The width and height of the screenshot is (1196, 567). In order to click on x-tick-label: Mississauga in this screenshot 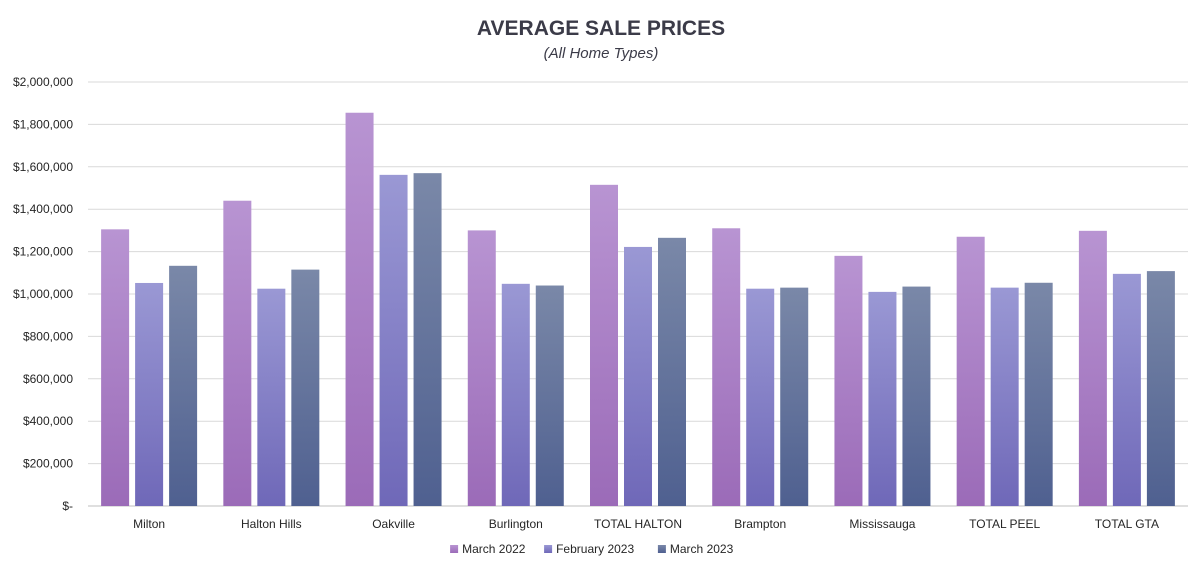, I will do `click(882, 524)`.